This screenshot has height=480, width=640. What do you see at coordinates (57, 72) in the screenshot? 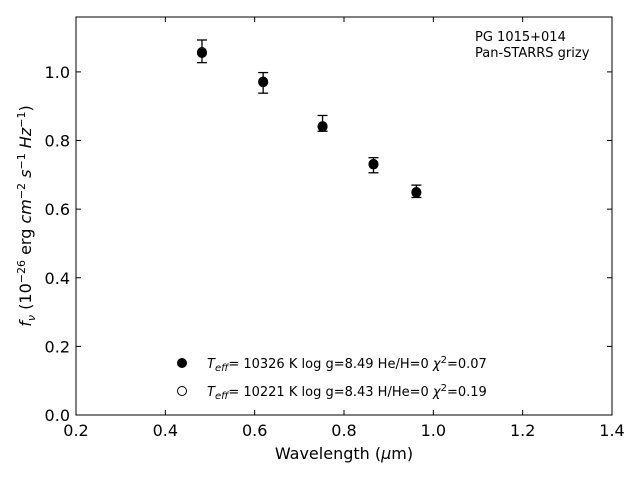
I see `y-tick-label: 1.0` at bounding box center [57, 72].